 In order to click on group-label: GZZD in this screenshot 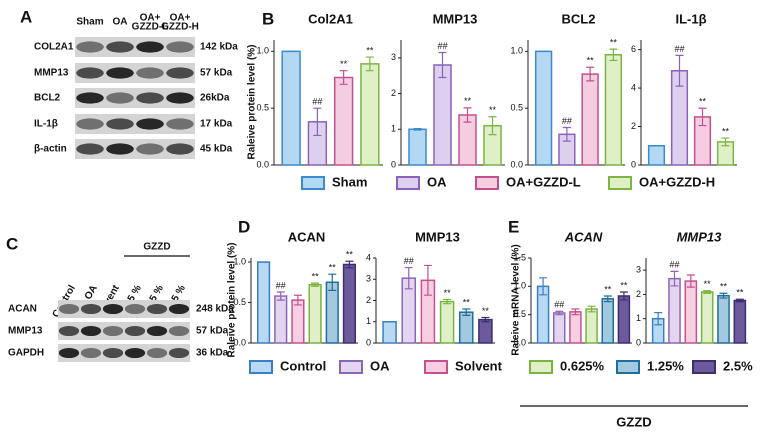, I will do `click(633, 421)`.